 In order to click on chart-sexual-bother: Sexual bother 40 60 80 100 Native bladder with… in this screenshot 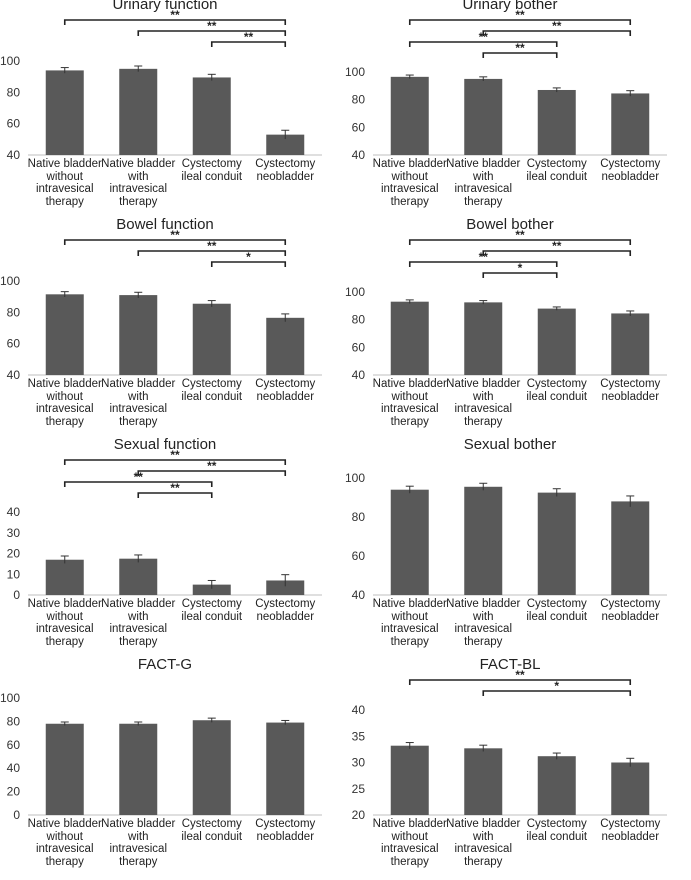, I will do `click(510, 548)`.